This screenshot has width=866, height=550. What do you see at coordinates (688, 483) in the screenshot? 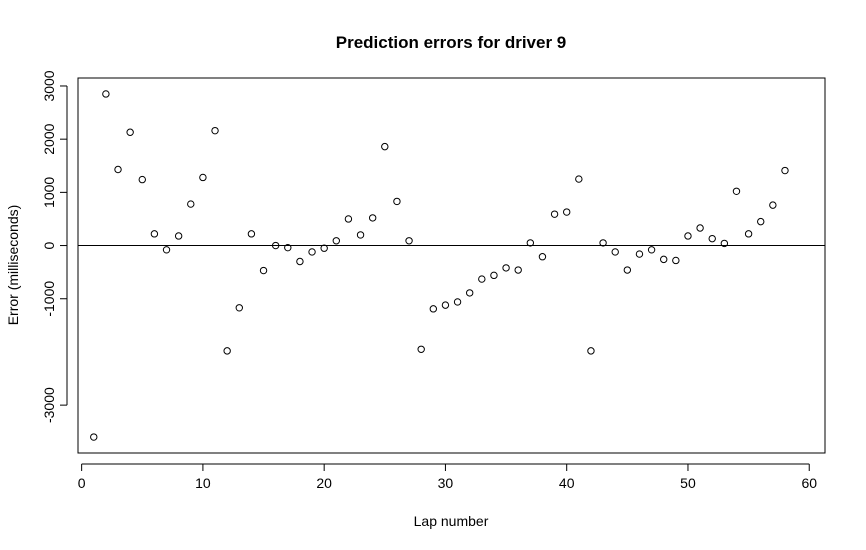
I see `x-tick-label: 50` at bounding box center [688, 483].